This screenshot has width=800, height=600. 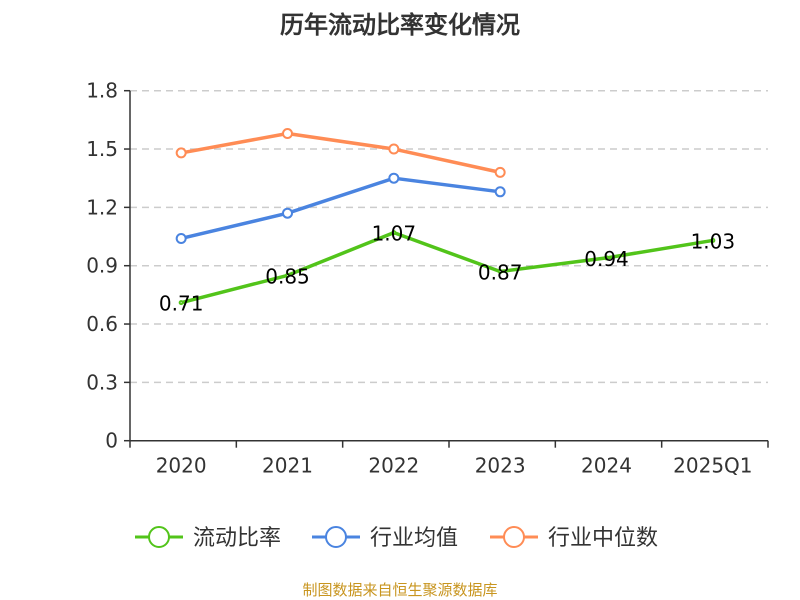 What do you see at coordinates (102, 382) in the screenshot?
I see `y-tick-label: 0.3` at bounding box center [102, 382].